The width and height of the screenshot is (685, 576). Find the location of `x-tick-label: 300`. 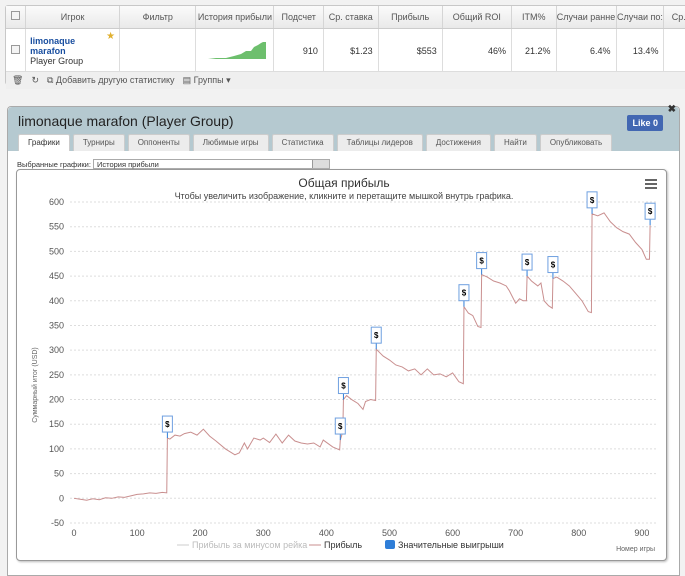

x-tick-label: 300 is located at coordinates (263, 533).